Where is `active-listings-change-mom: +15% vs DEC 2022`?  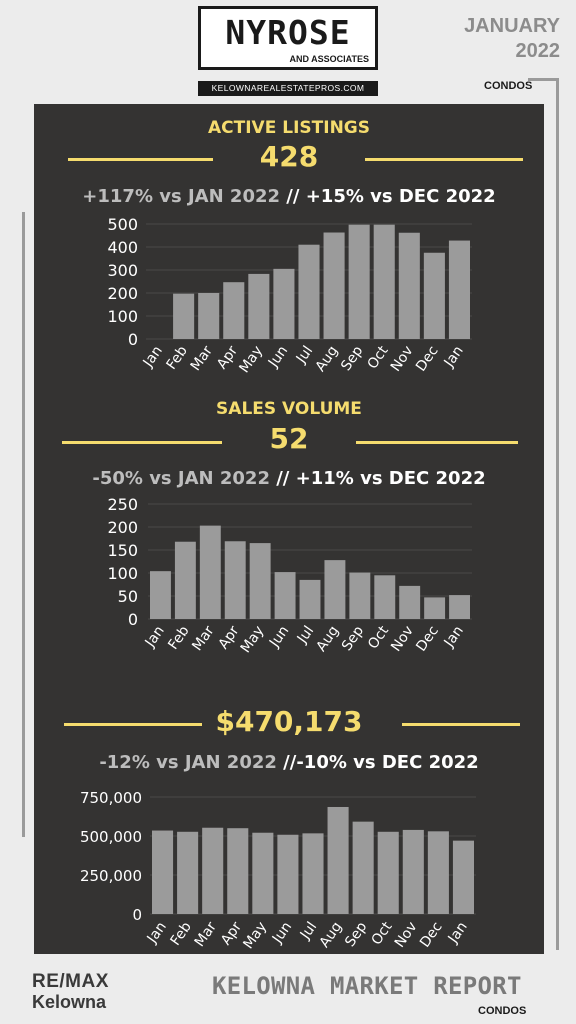
active-listings-change-mom: +15% vs DEC 2022 is located at coordinates (400, 196).